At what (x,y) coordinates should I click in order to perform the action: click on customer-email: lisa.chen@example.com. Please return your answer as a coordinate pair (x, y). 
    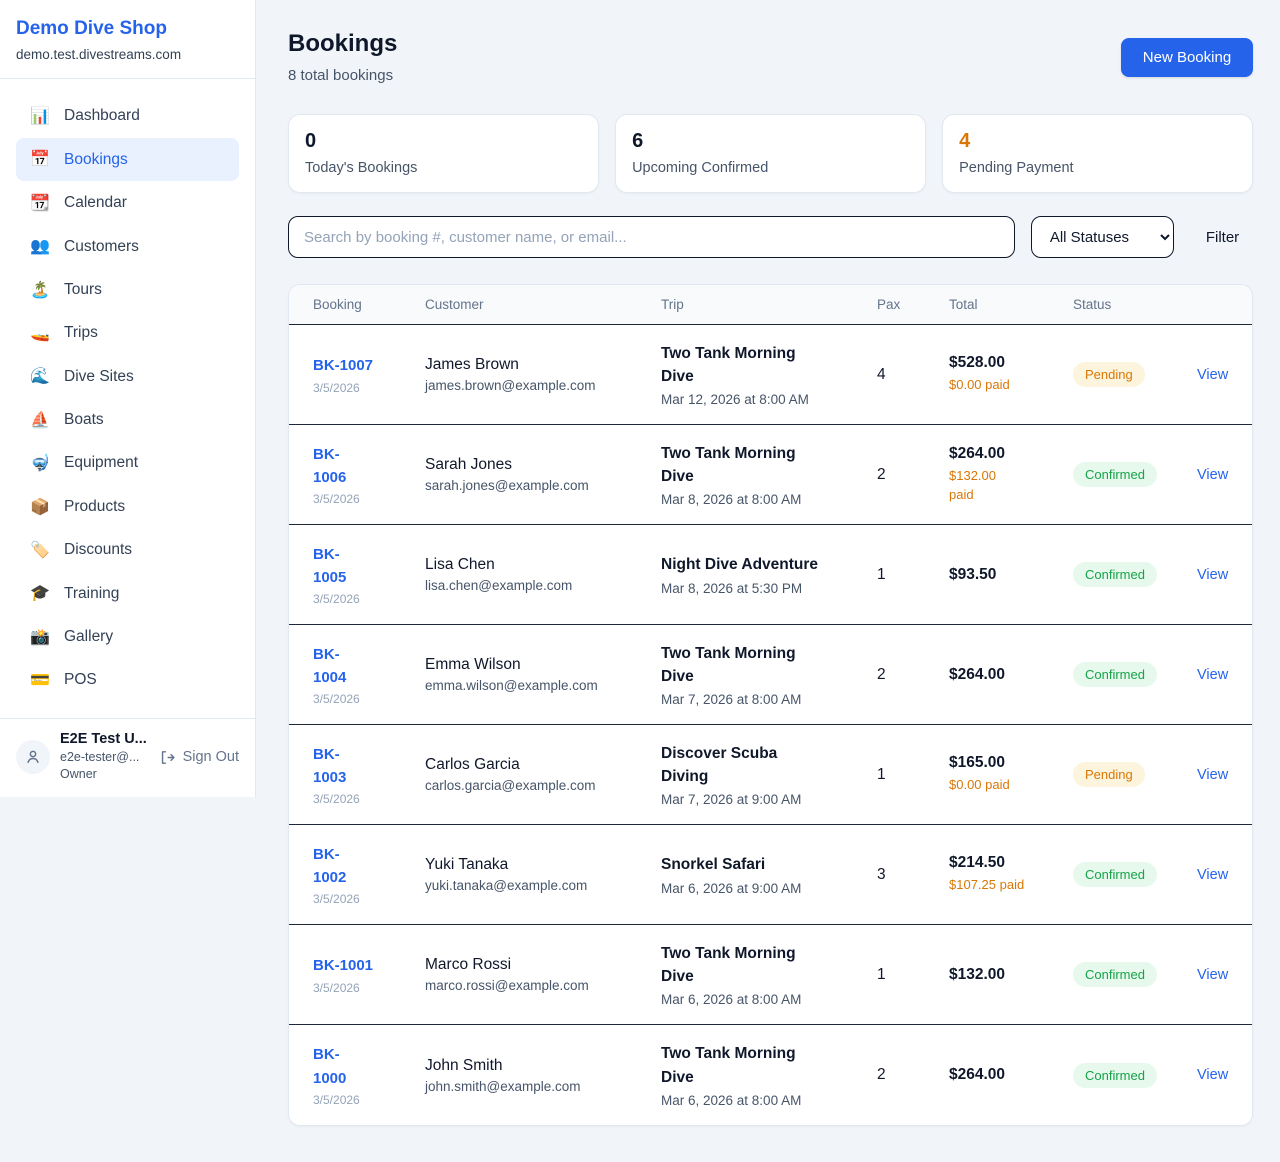
    Looking at the image, I should click on (499, 585).